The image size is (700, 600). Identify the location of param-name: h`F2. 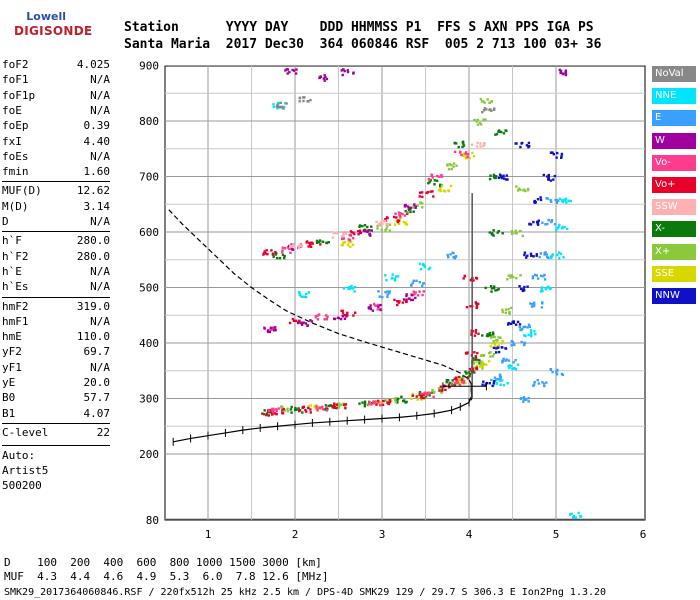
(15, 256).